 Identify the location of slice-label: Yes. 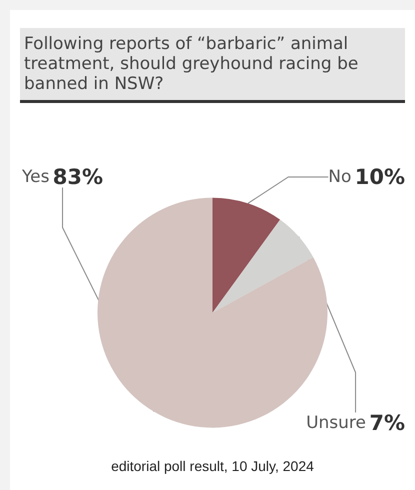
(35, 177).